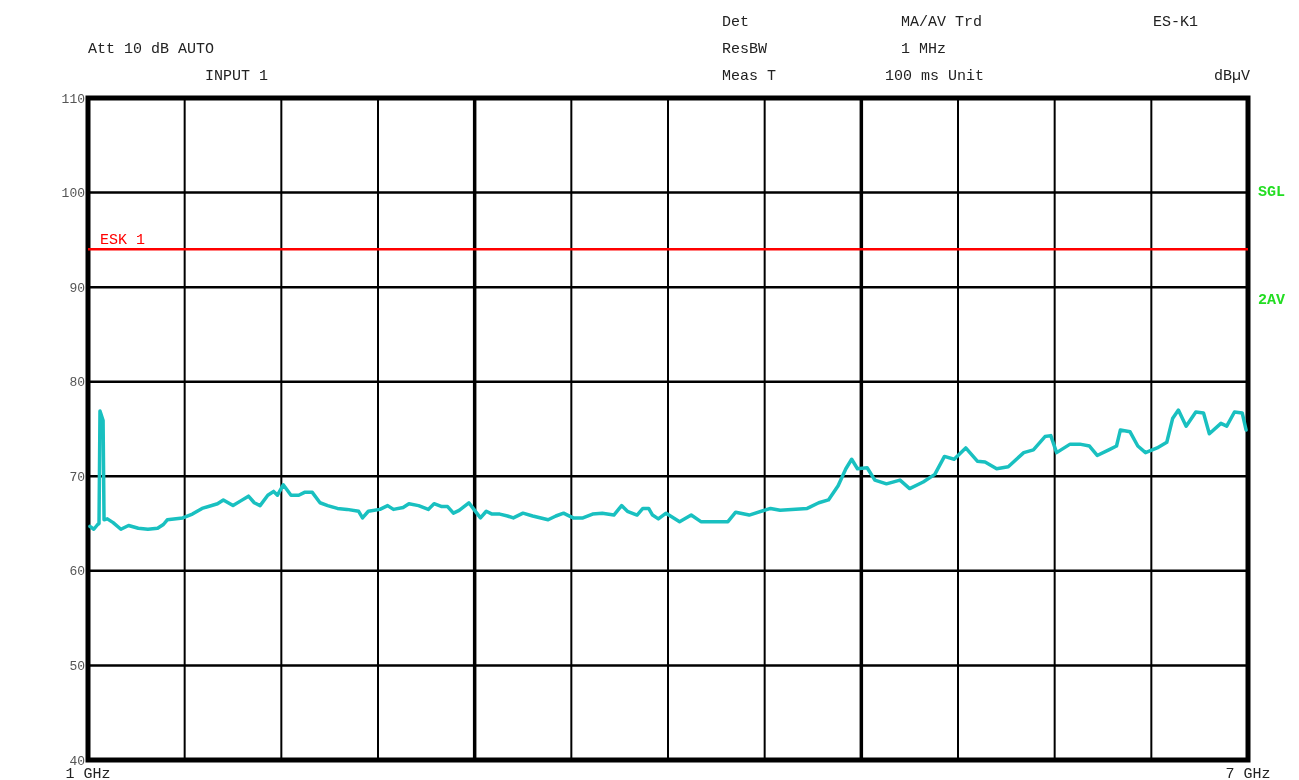  I want to click on y-tick-label: 50, so click(77, 666).